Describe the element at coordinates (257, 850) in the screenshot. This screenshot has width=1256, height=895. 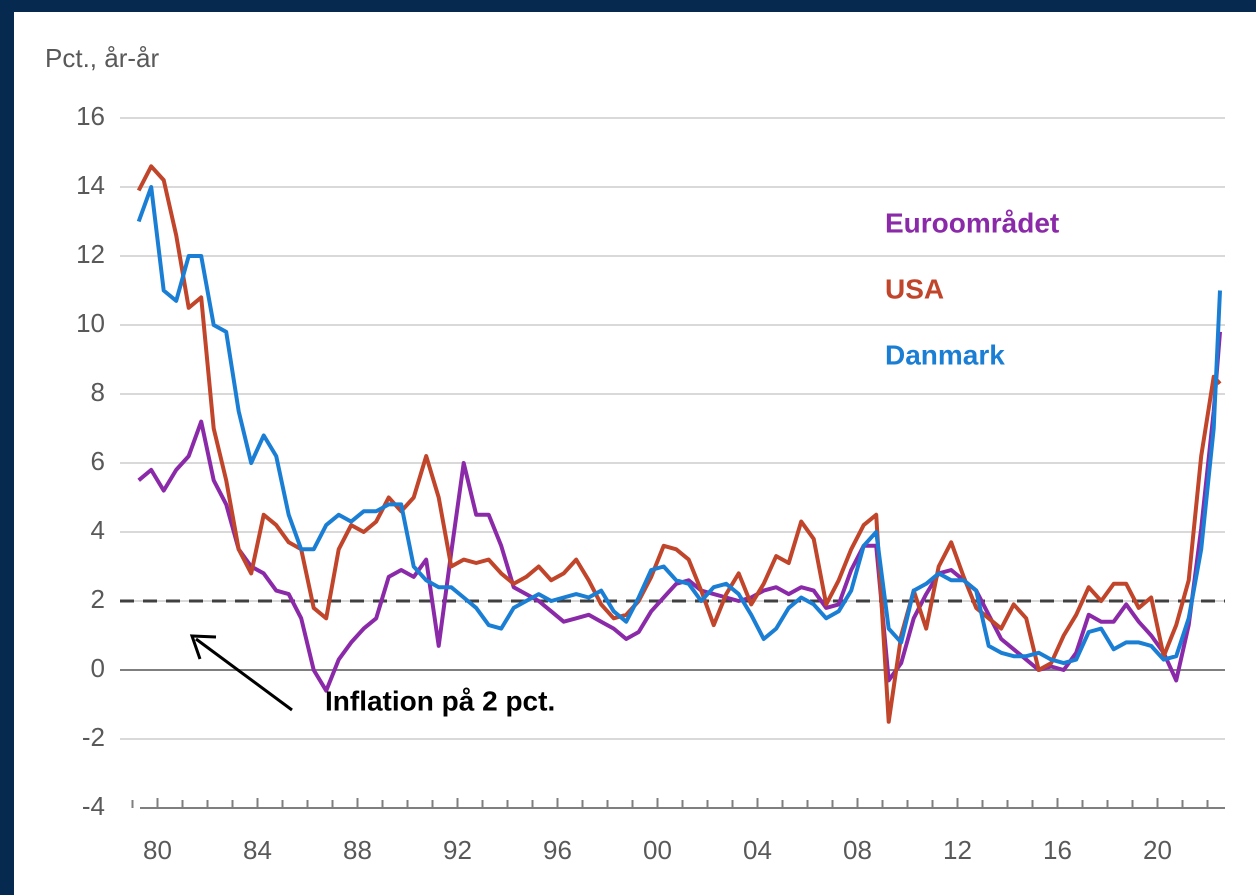
I see `x-tick-label: 84` at that location.